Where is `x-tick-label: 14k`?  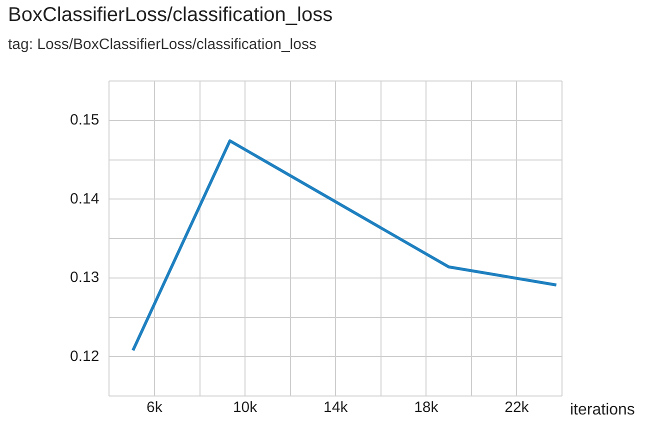 x-tick-label: 14k is located at coordinates (336, 407).